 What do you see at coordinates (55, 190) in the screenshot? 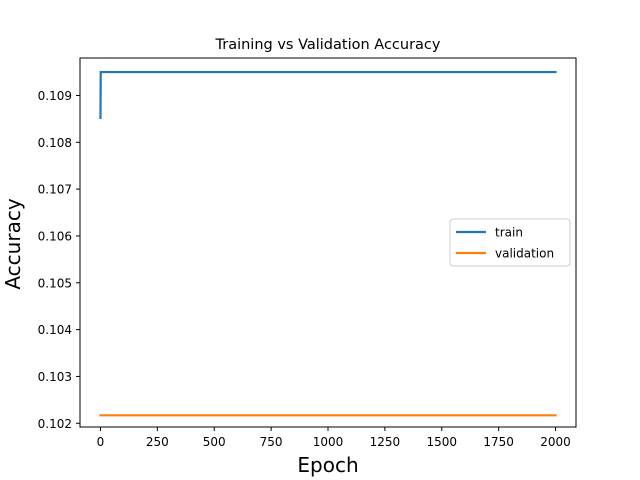
I see `y-tick-label: 0.107` at bounding box center [55, 190].